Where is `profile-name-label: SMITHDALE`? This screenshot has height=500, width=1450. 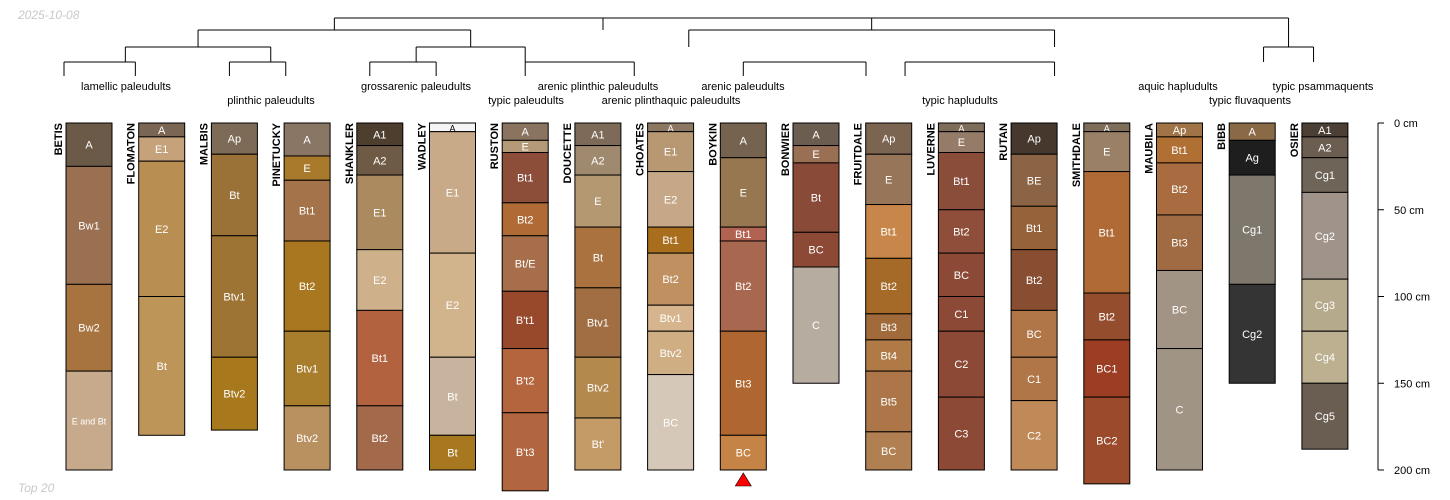
profile-name-label: SMITHDALE is located at coordinates (1077, 155).